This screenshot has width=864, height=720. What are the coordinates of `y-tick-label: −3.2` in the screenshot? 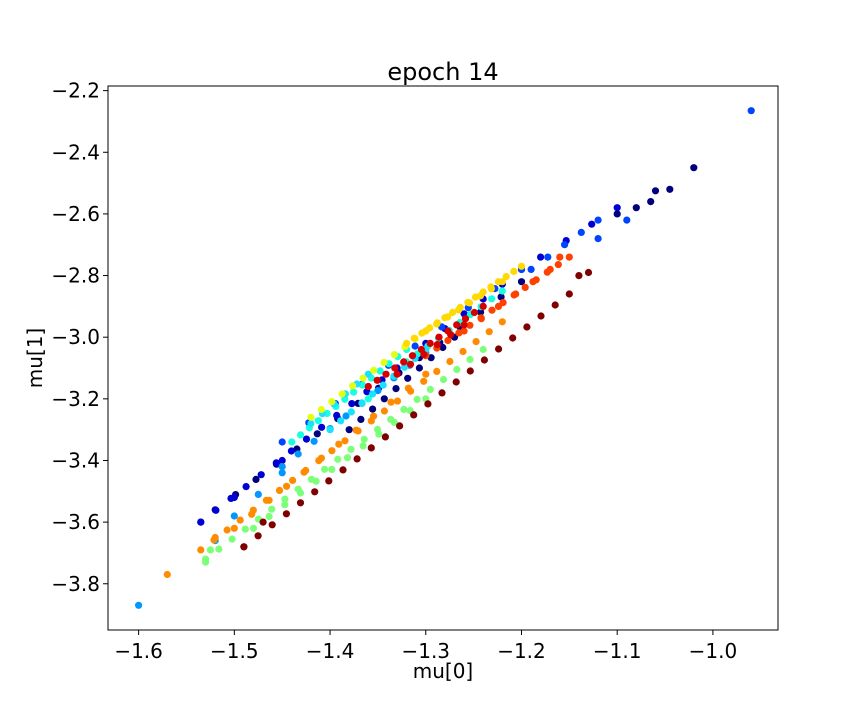 It's located at (75, 399).